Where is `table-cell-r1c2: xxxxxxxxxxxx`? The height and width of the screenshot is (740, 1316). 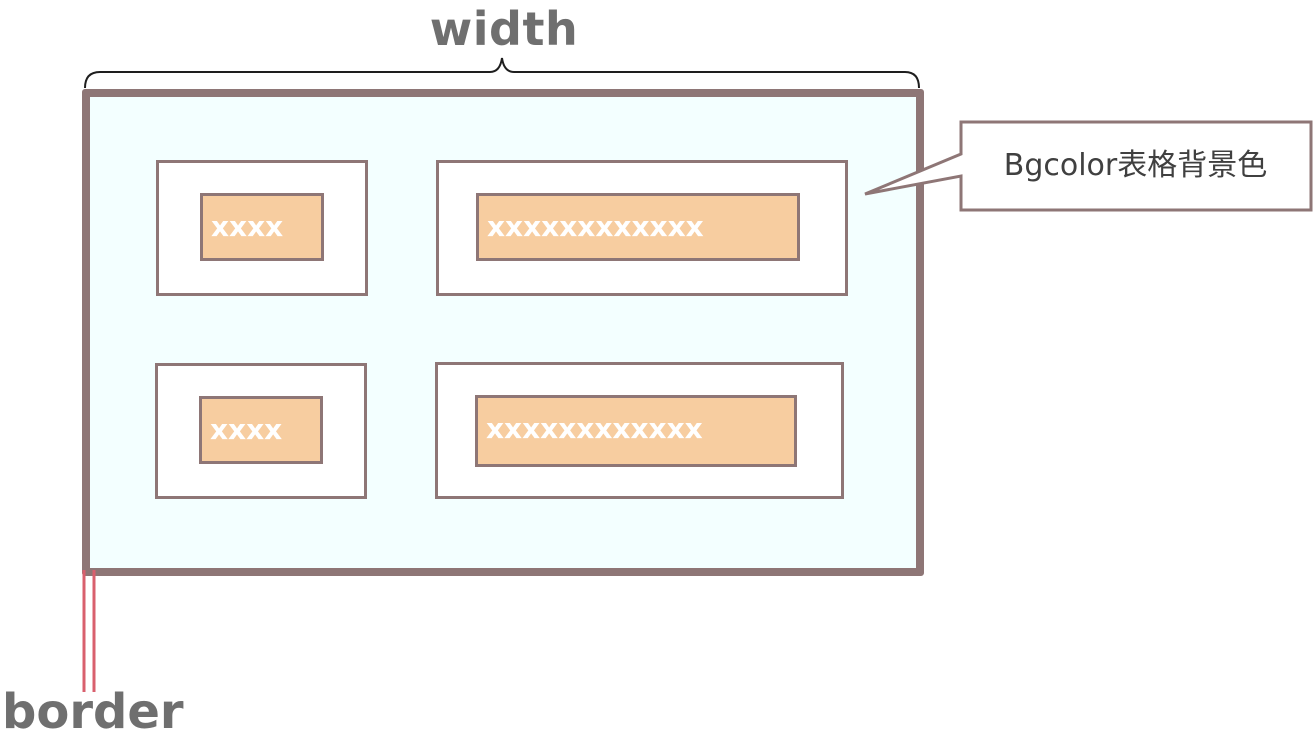
table-cell-r1c2: xxxxxxxxxxxx is located at coordinates (642, 228).